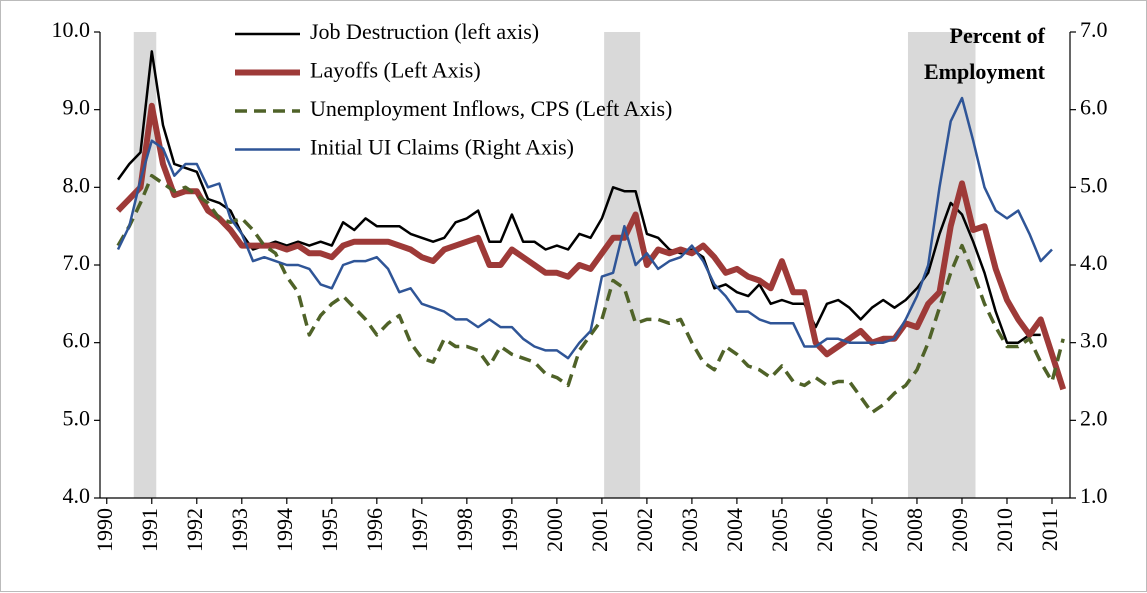 The height and width of the screenshot is (593, 1147). Describe the element at coordinates (869, 530) in the screenshot. I see `x-tick-label: 2007` at that location.